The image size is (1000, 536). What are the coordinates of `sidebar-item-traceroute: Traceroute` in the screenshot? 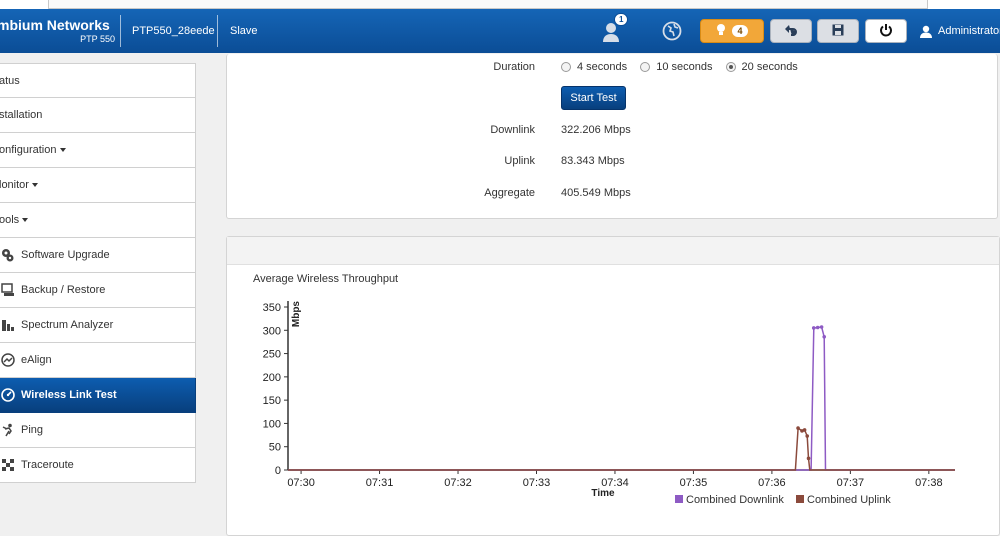 It's located at (98, 465).